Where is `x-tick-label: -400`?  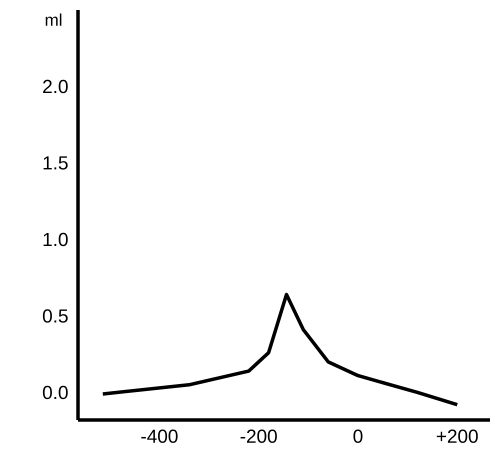 x-tick-label: -400 is located at coordinates (159, 436).